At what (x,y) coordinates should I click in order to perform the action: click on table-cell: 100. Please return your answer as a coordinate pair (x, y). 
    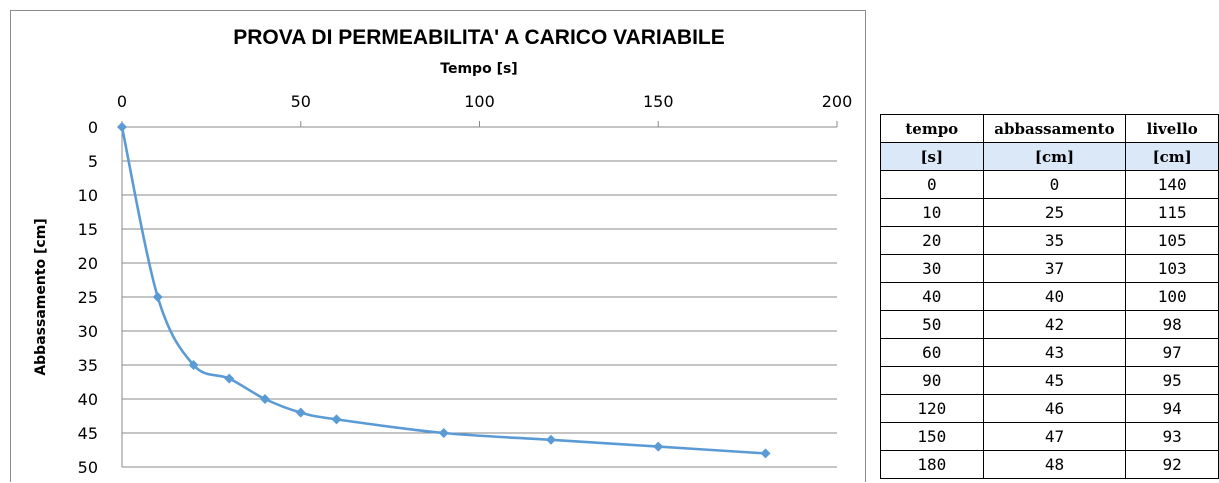
    Looking at the image, I should click on (1172, 296).